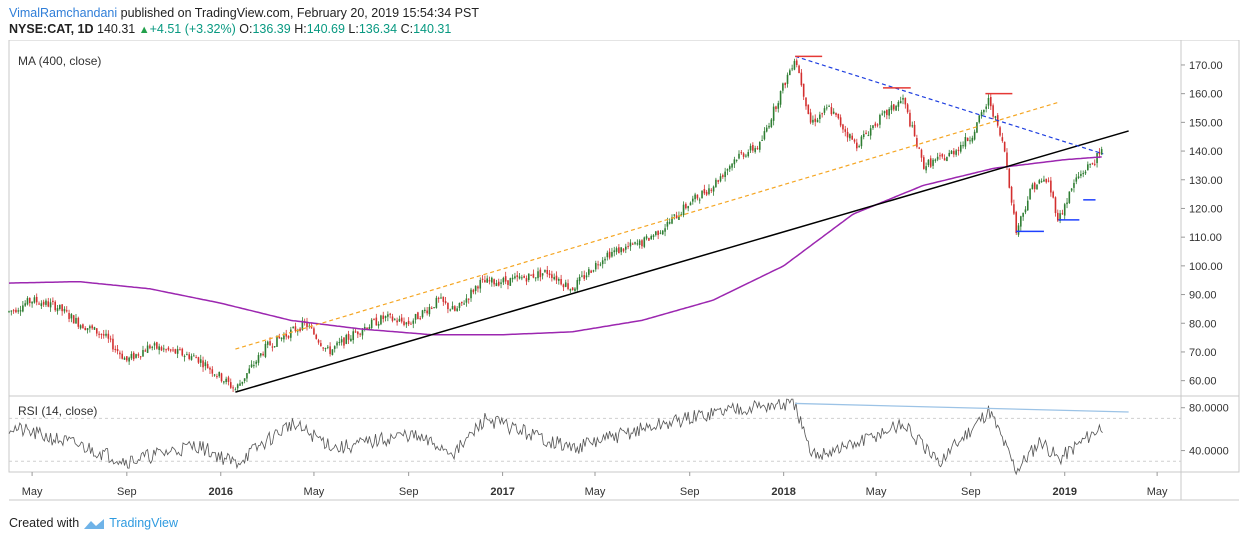 Image resolution: width=1241 pixels, height=541 pixels. I want to click on price-tick-label: 100.00, so click(1206, 267).